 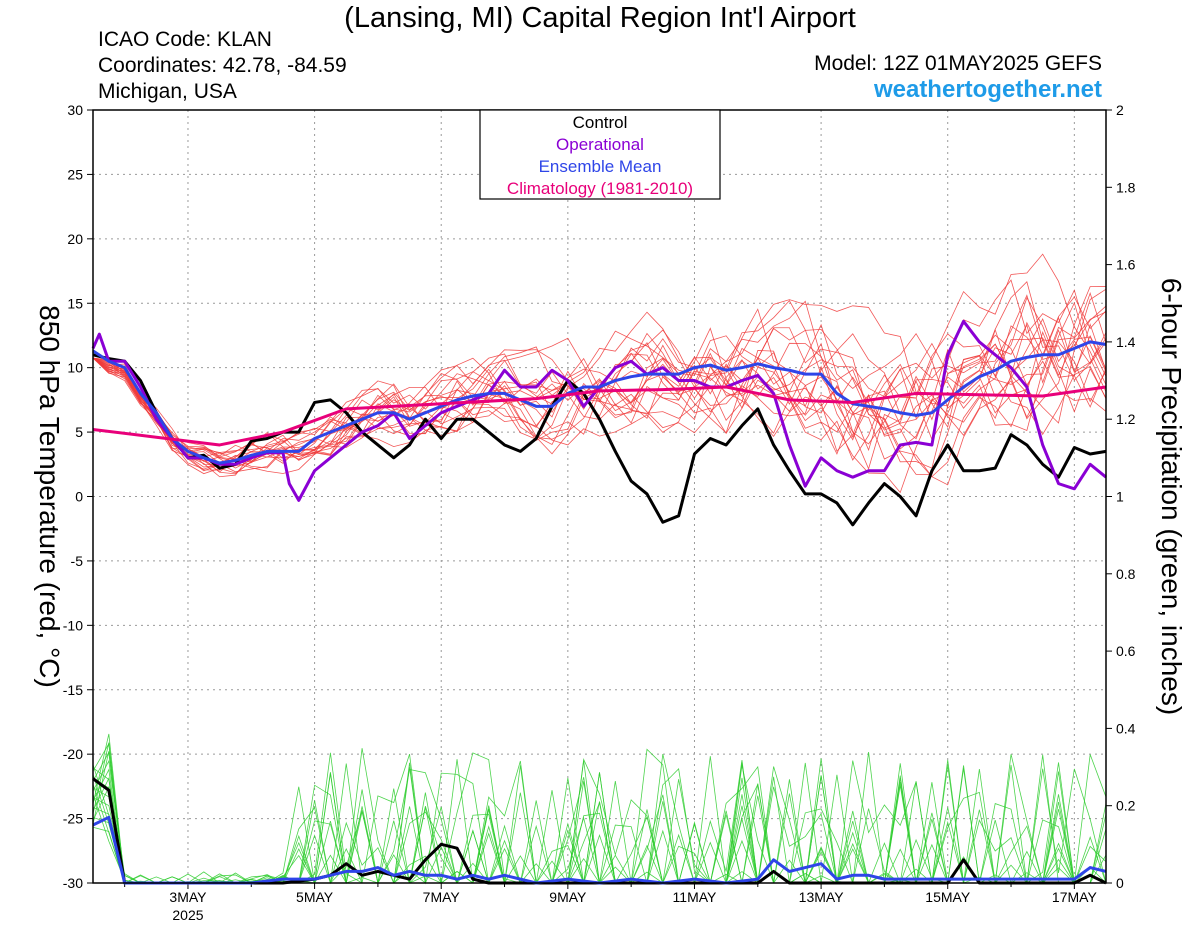 What do you see at coordinates (73, 625) in the screenshot?
I see `y-tick-label-left: -10` at bounding box center [73, 625].